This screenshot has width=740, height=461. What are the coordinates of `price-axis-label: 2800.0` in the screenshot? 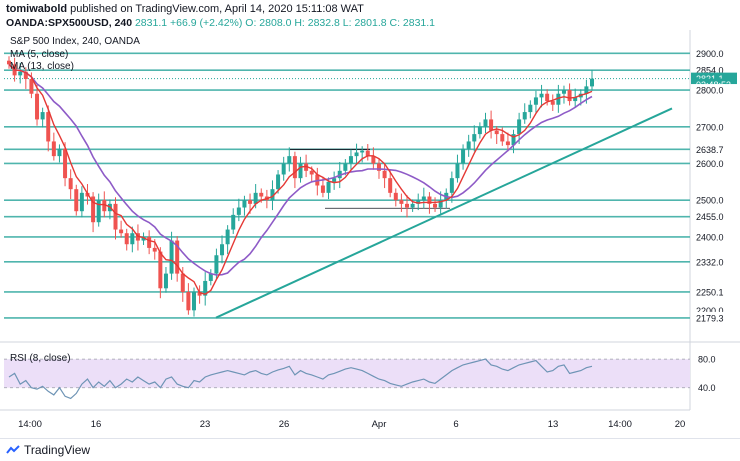 It's located at (710, 91).